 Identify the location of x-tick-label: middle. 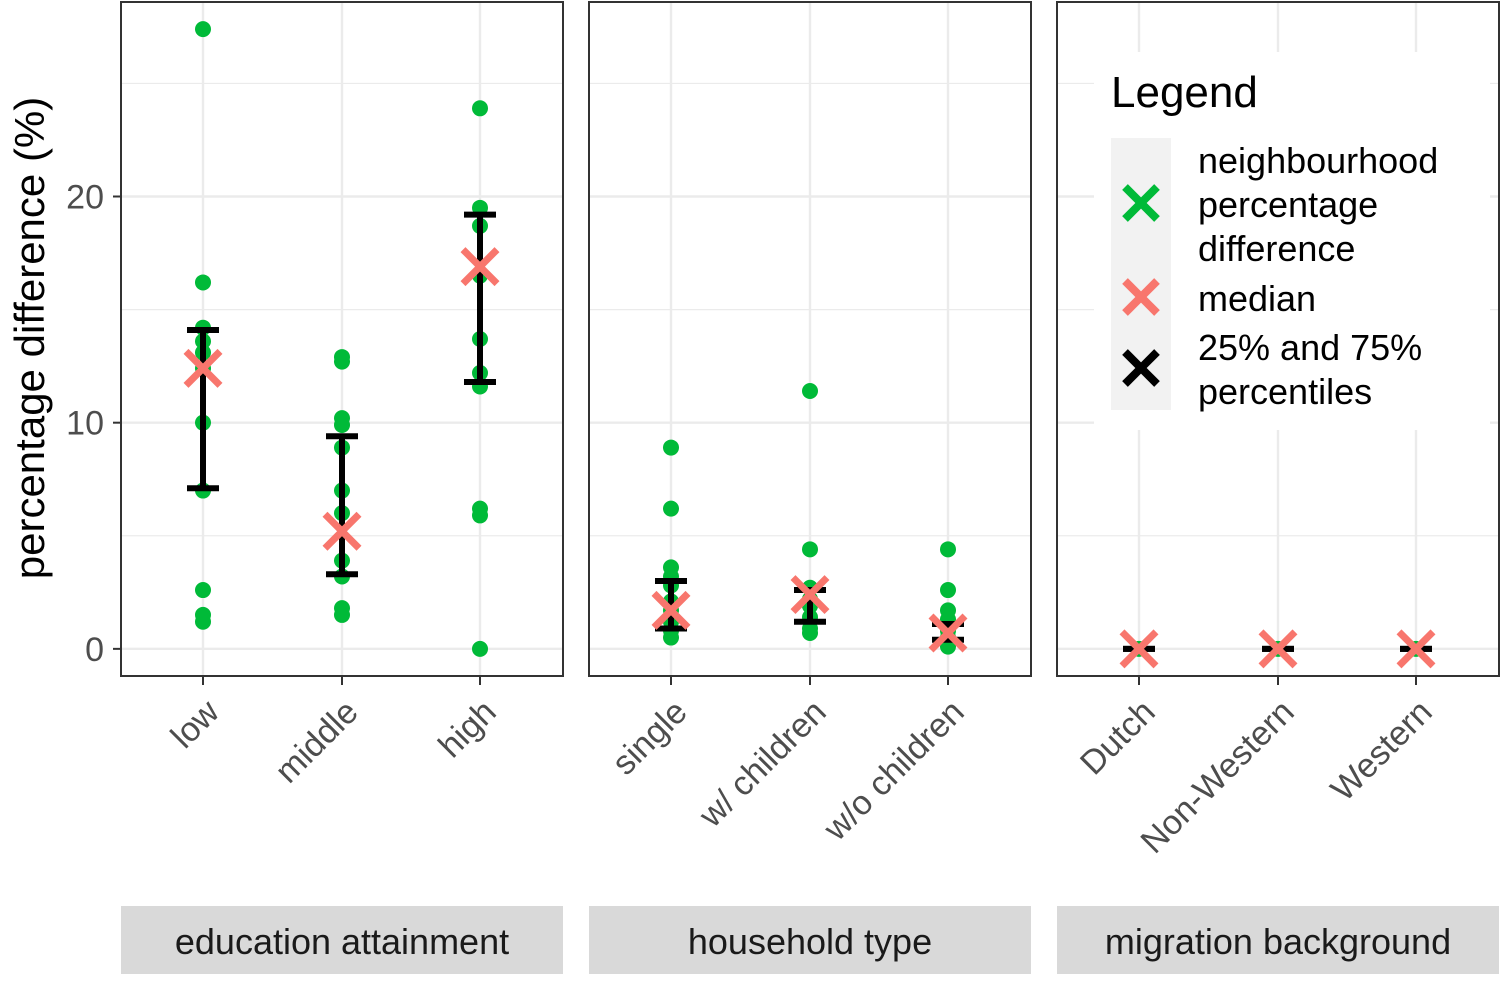
(317, 742).